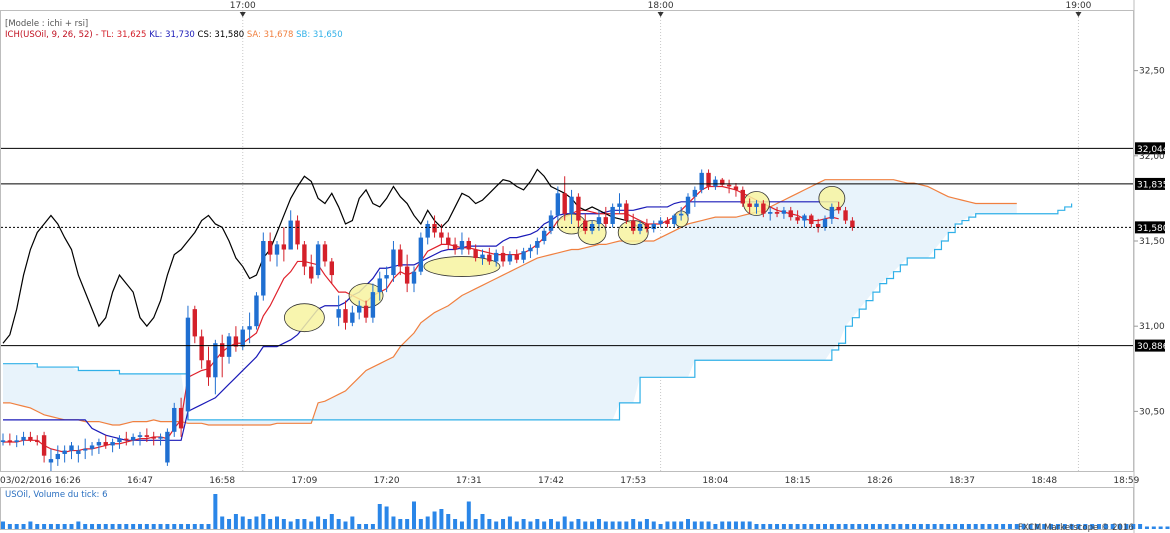 The image size is (1170, 533). I want to click on x-tick-label: 18:48, so click(1044, 481).